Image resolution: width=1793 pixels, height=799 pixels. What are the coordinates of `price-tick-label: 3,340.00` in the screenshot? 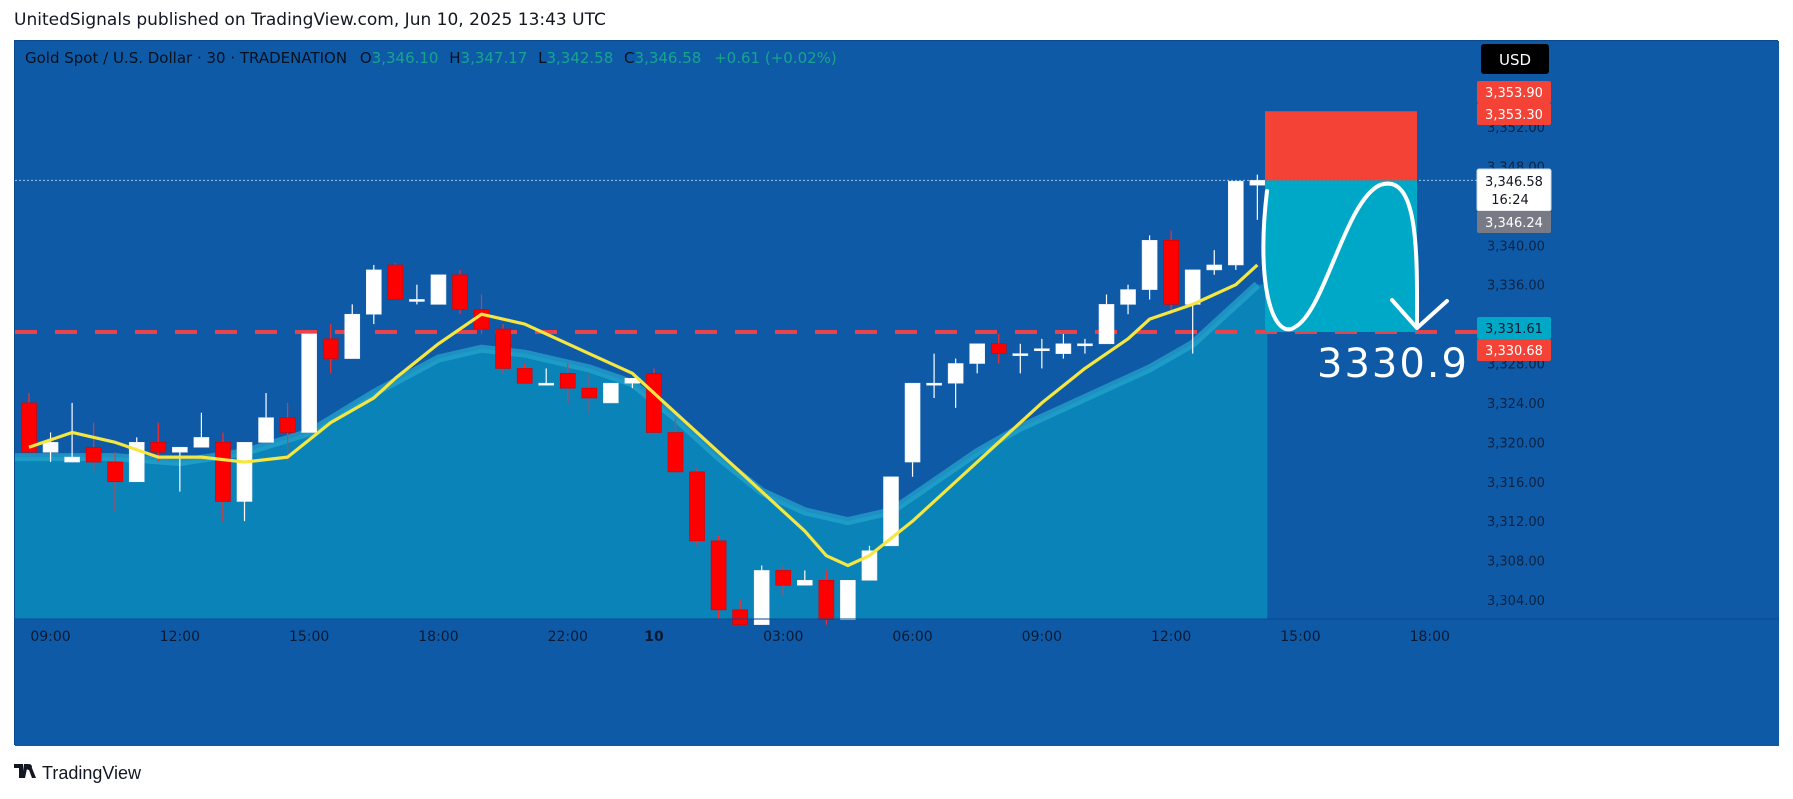 It's located at (1516, 246).